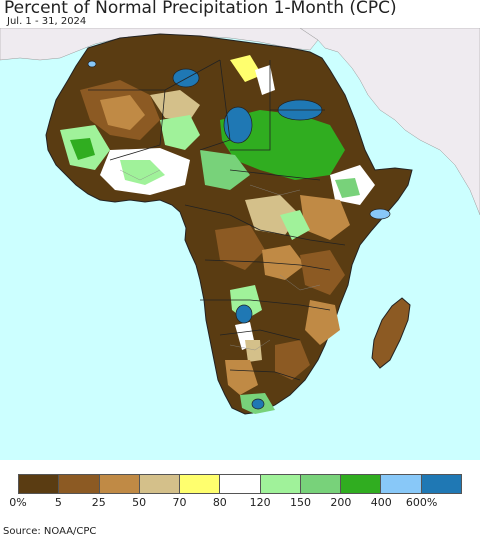 The height and width of the screenshot is (540, 480). What do you see at coordinates (139, 502) in the screenshot?
I see `legend-label: 50` at bounding box center [139, 502].